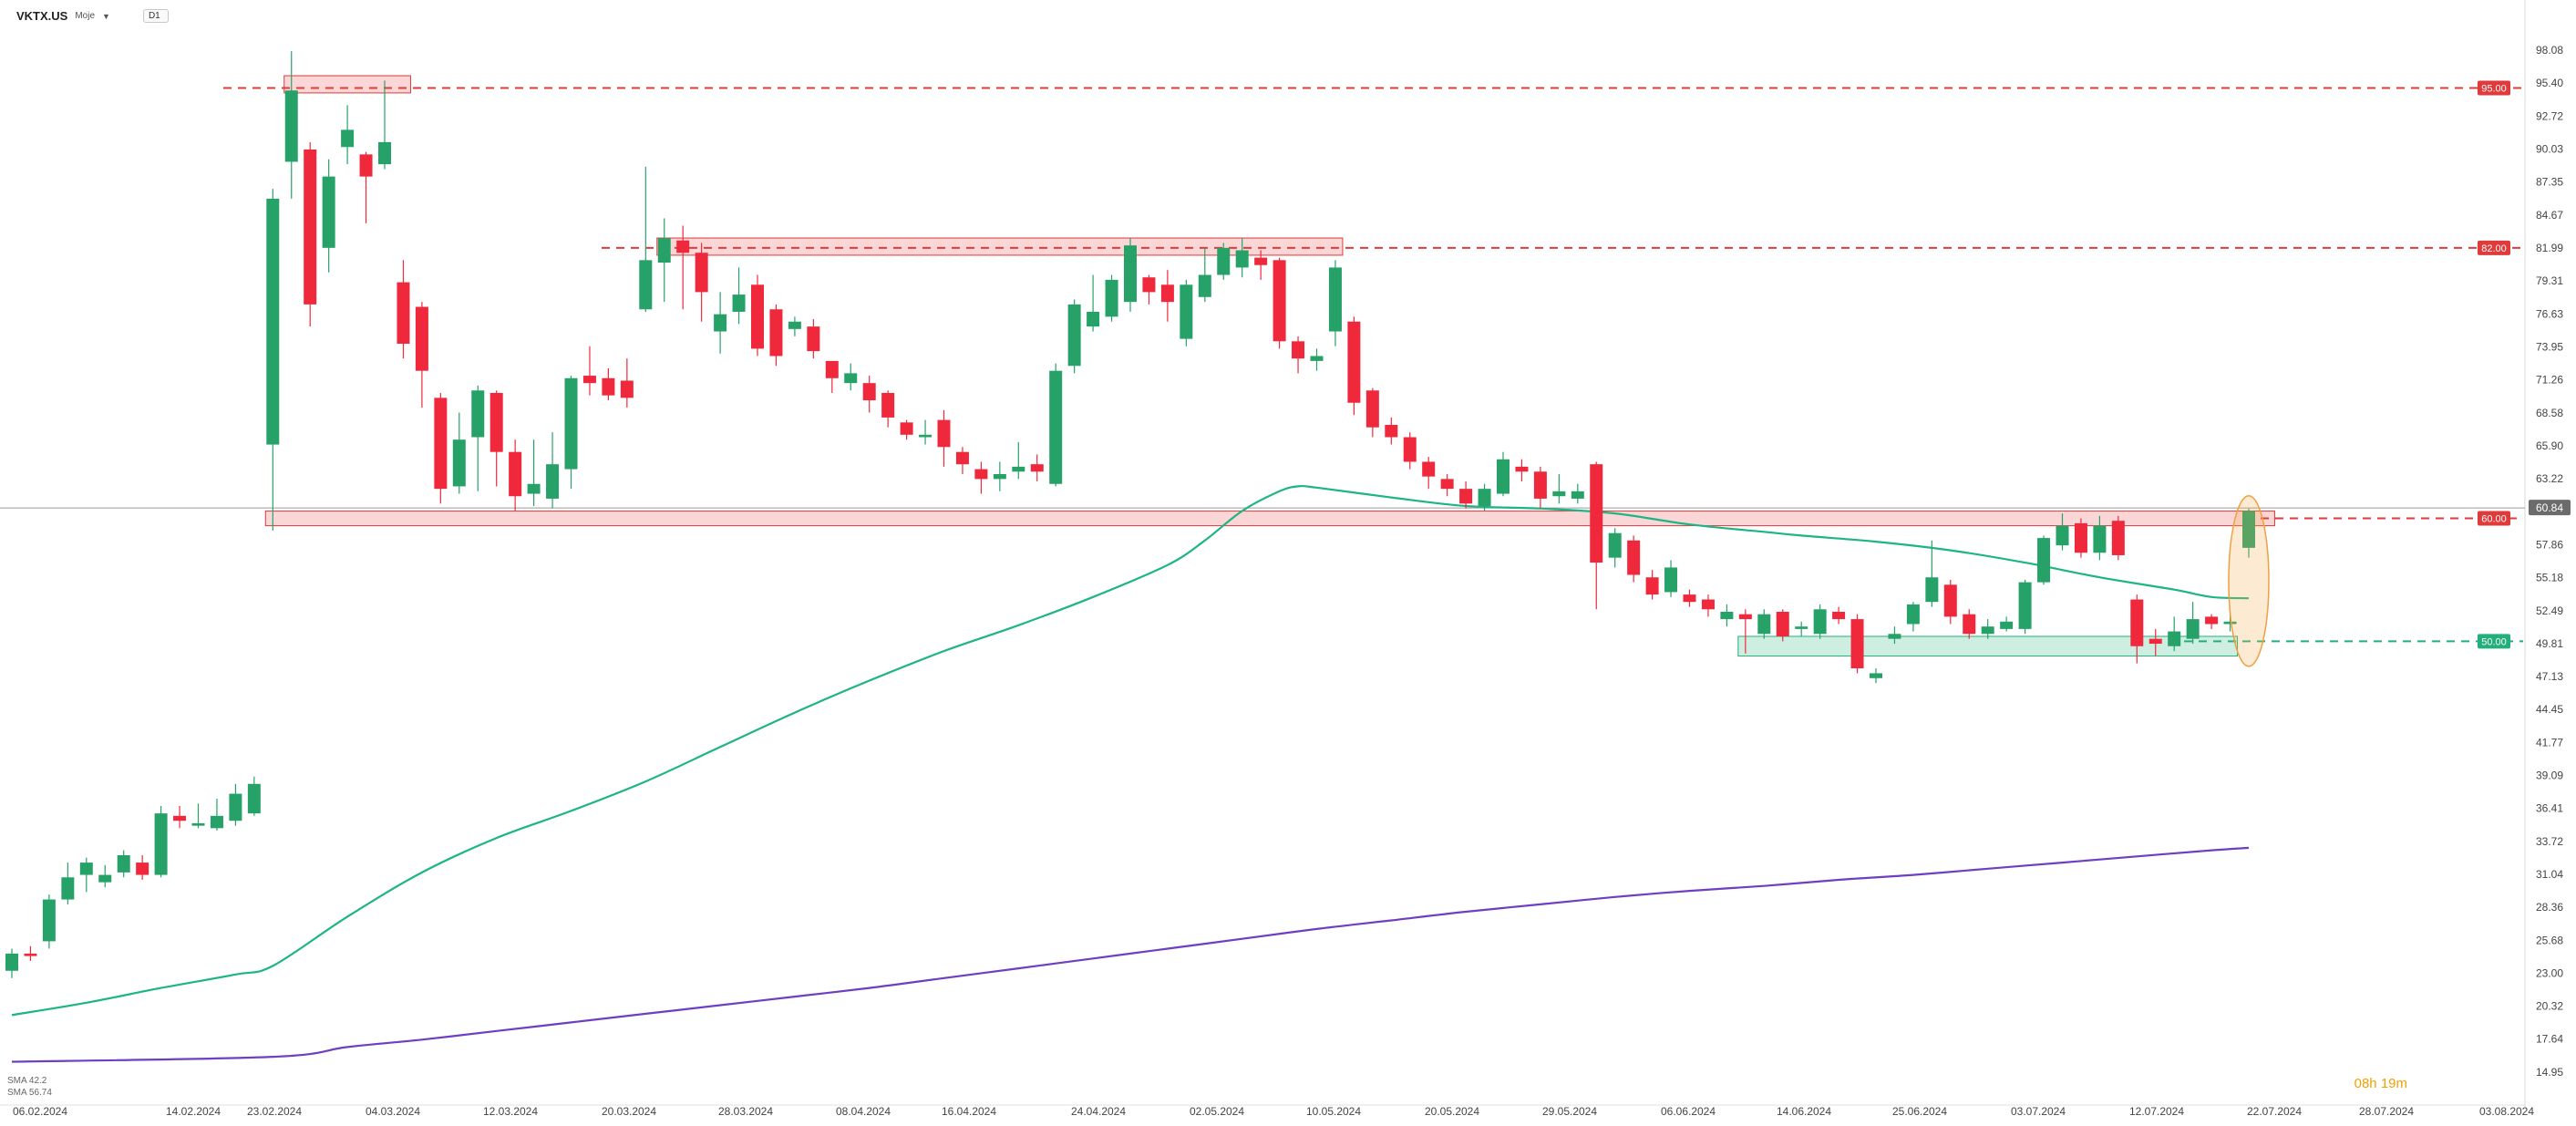 This screenshot has height=1126, width=2576. Describe the element at coordinates (2549, 973) in the screenshot. I see `y-tick-label: 23.00` at that location.